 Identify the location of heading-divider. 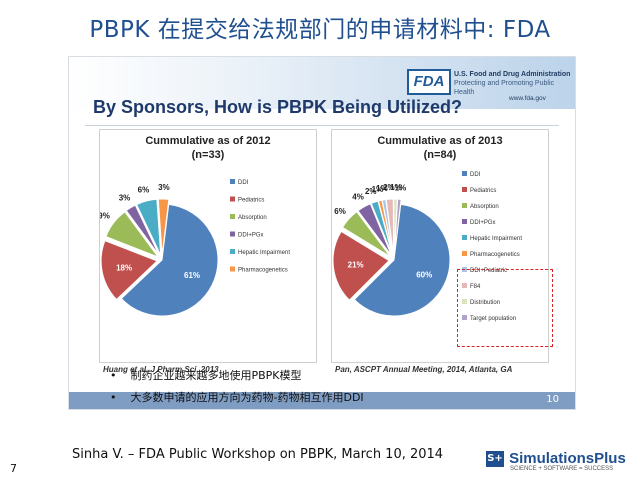
(322, 125).